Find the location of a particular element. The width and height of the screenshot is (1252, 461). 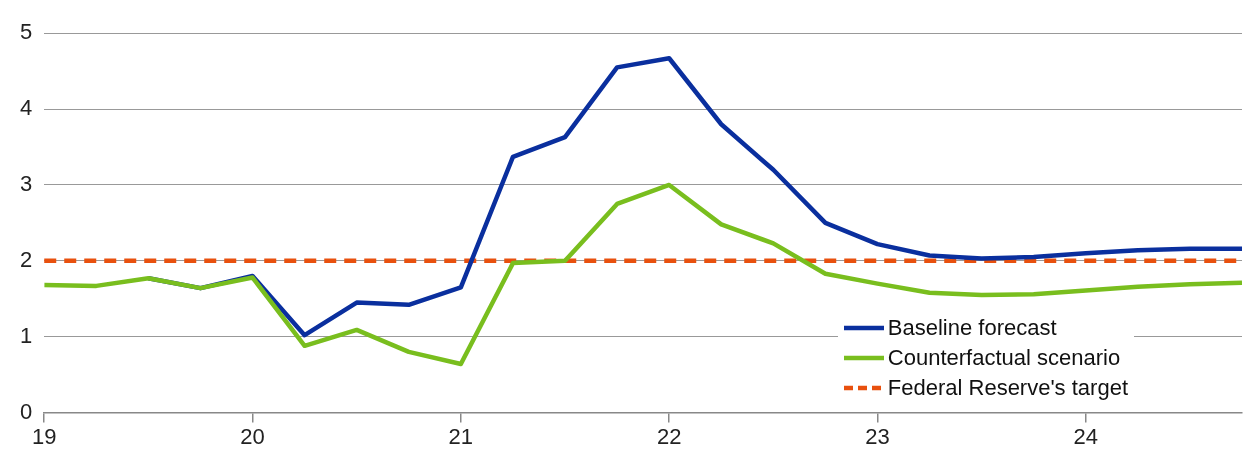

legend-label: Baseline forecast is located at coordinates (972, 328).